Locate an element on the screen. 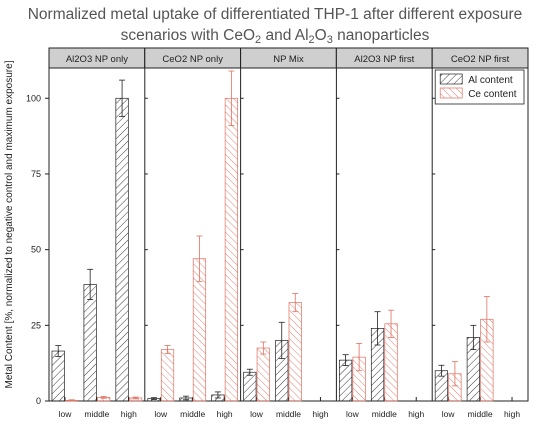 The height and width of the screenshot is (429, 550). legend-label-al: Al content is located at coordinates (490, 80).